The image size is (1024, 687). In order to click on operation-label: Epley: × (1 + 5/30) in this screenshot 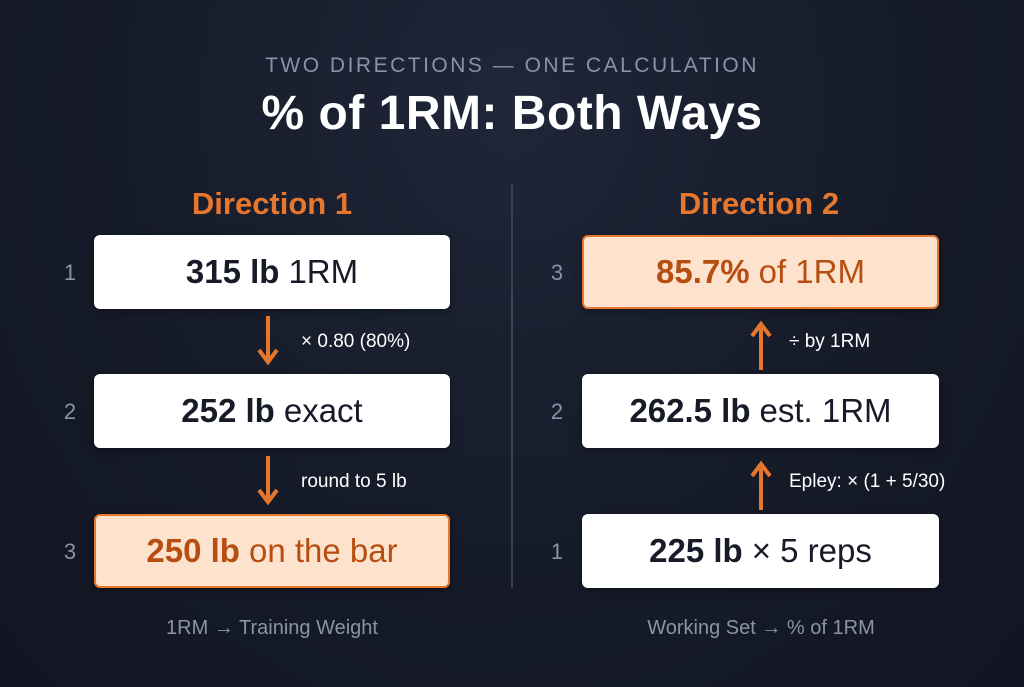, I will do `click(867, 481)`.